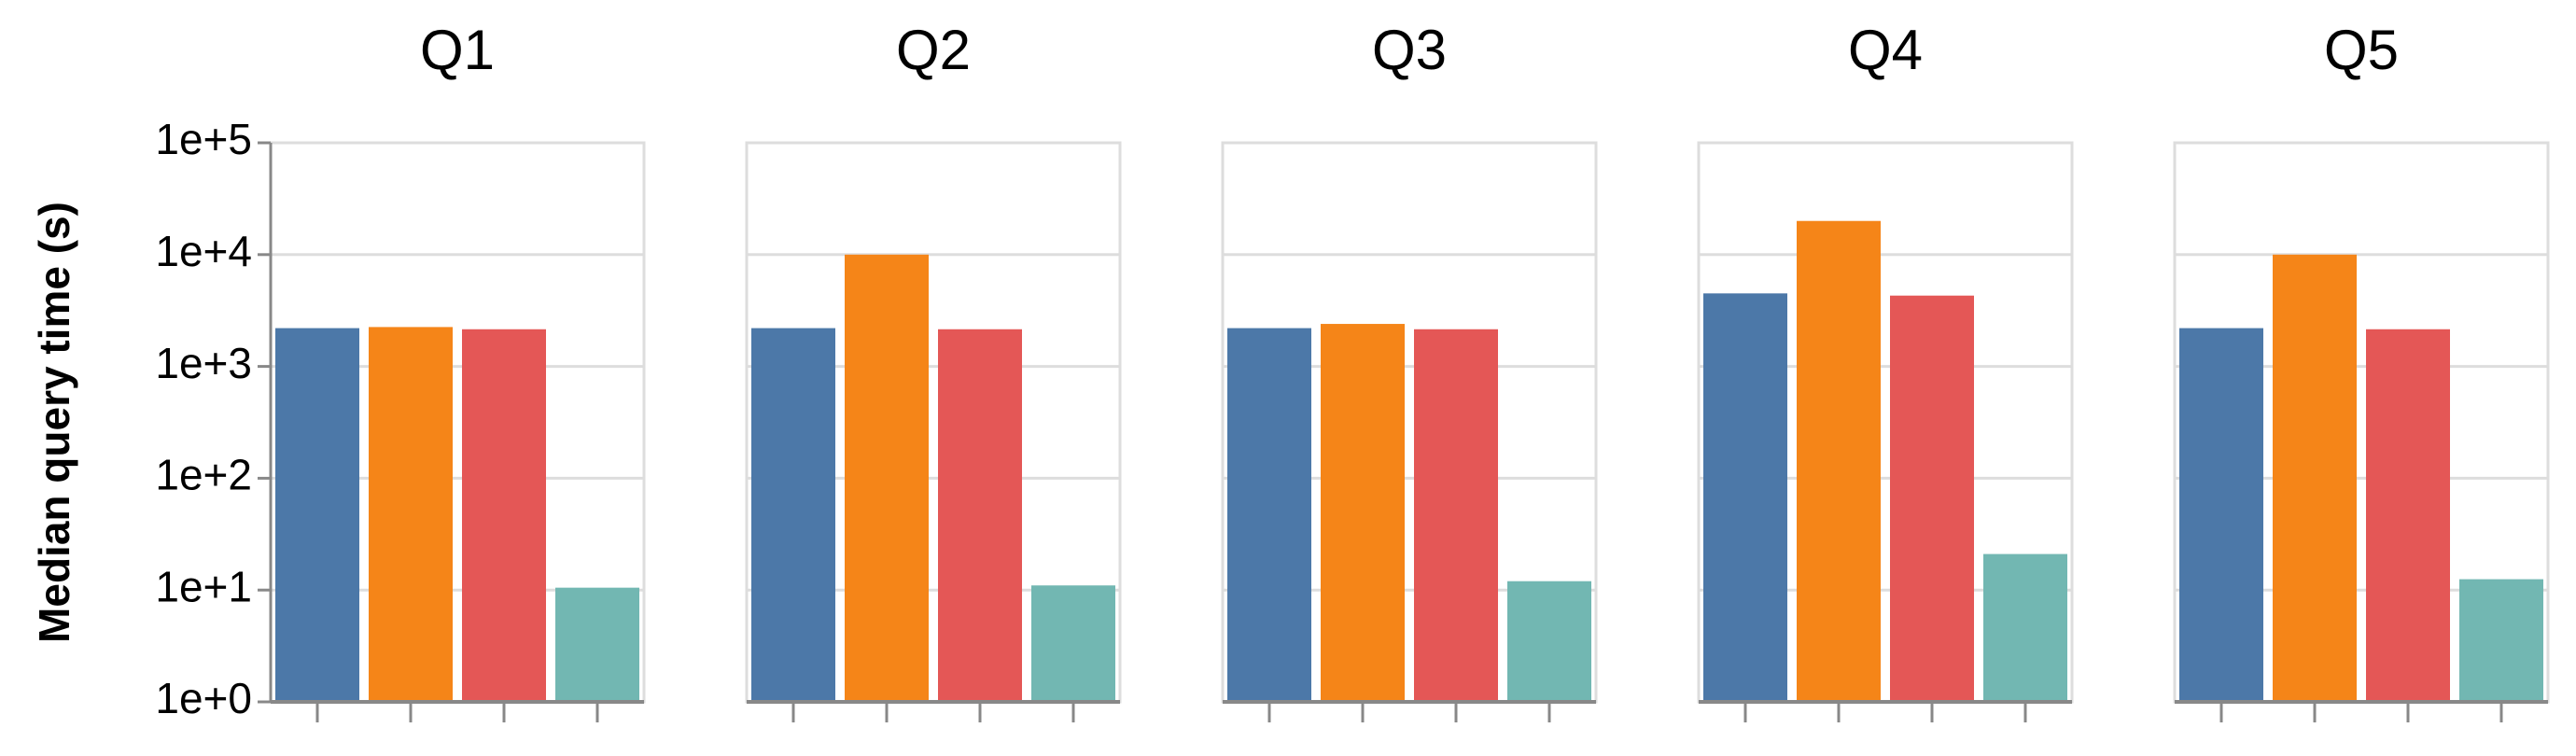  Describe the element at coordinates (2361, 50) in the screenshot. I see `panel-title: Q5` at that location.